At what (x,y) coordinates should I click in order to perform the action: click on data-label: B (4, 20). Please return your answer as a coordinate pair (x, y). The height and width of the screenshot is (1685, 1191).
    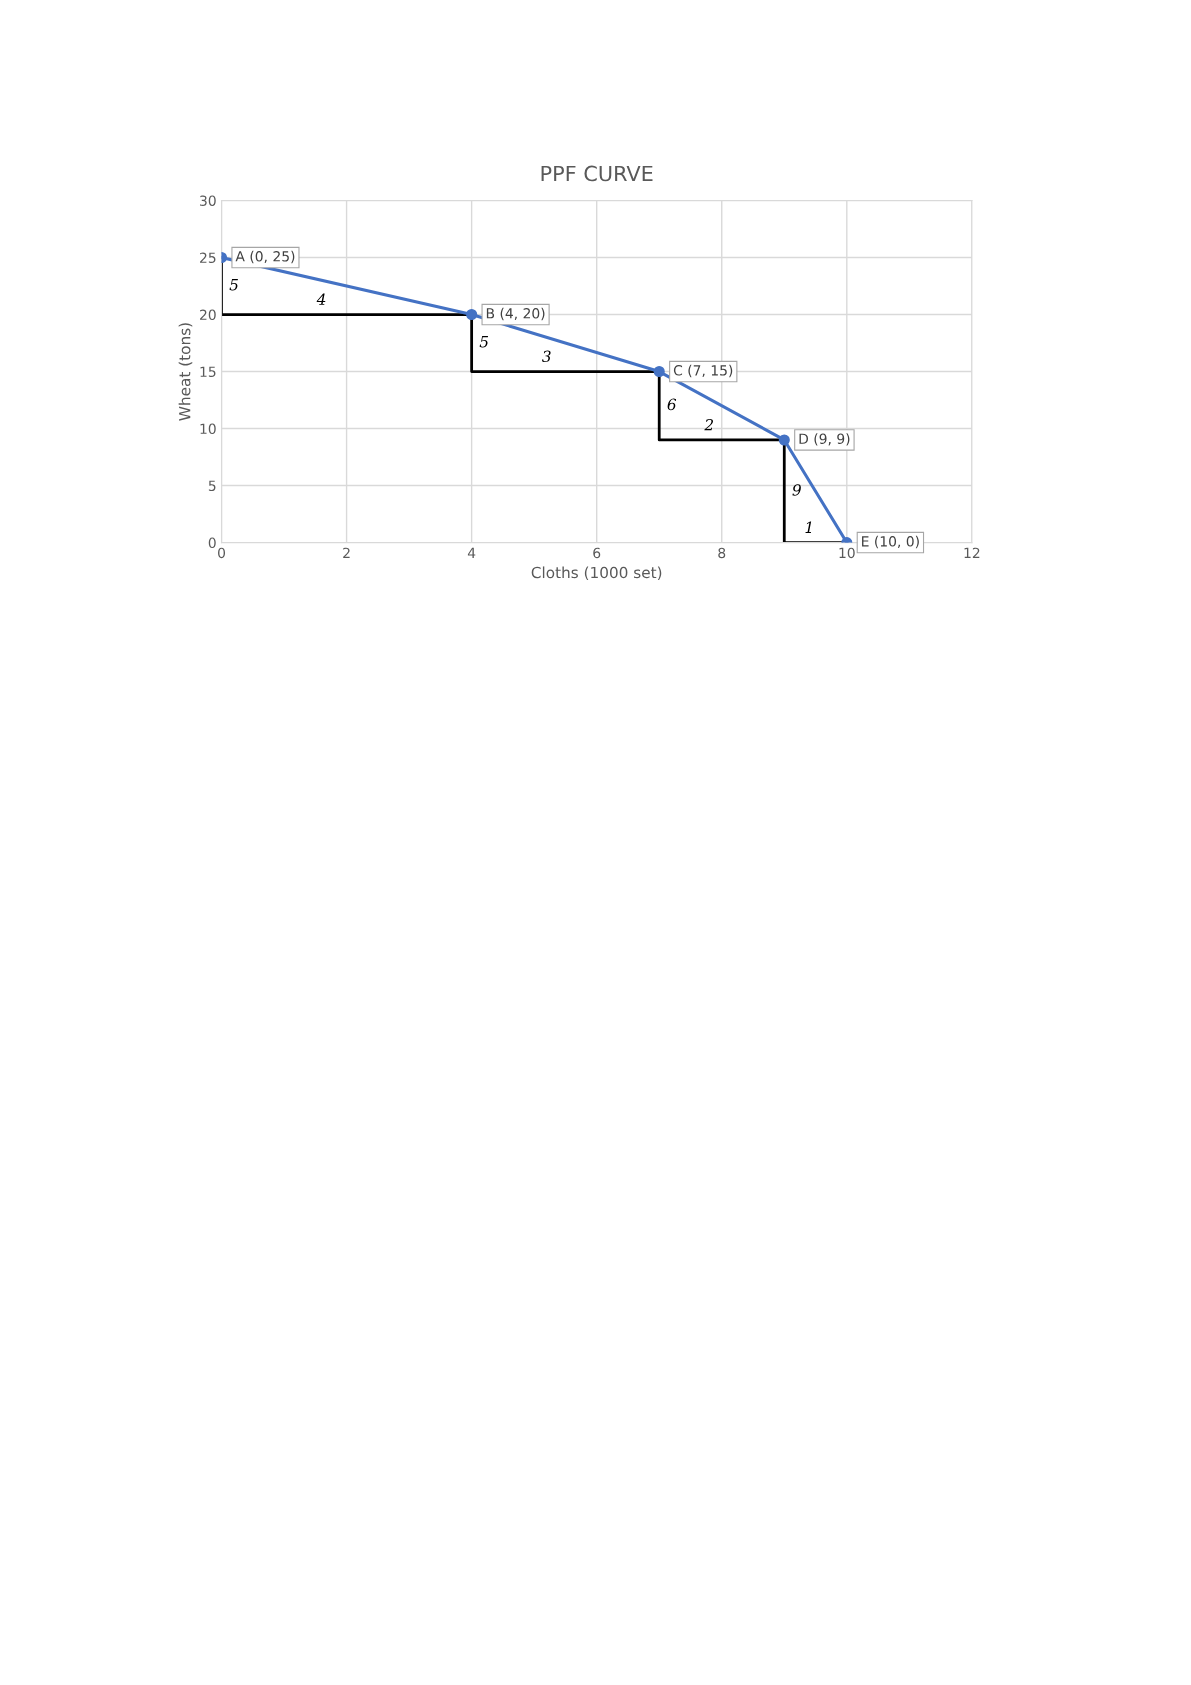
    Looking at the image, I should click on (515, 314).